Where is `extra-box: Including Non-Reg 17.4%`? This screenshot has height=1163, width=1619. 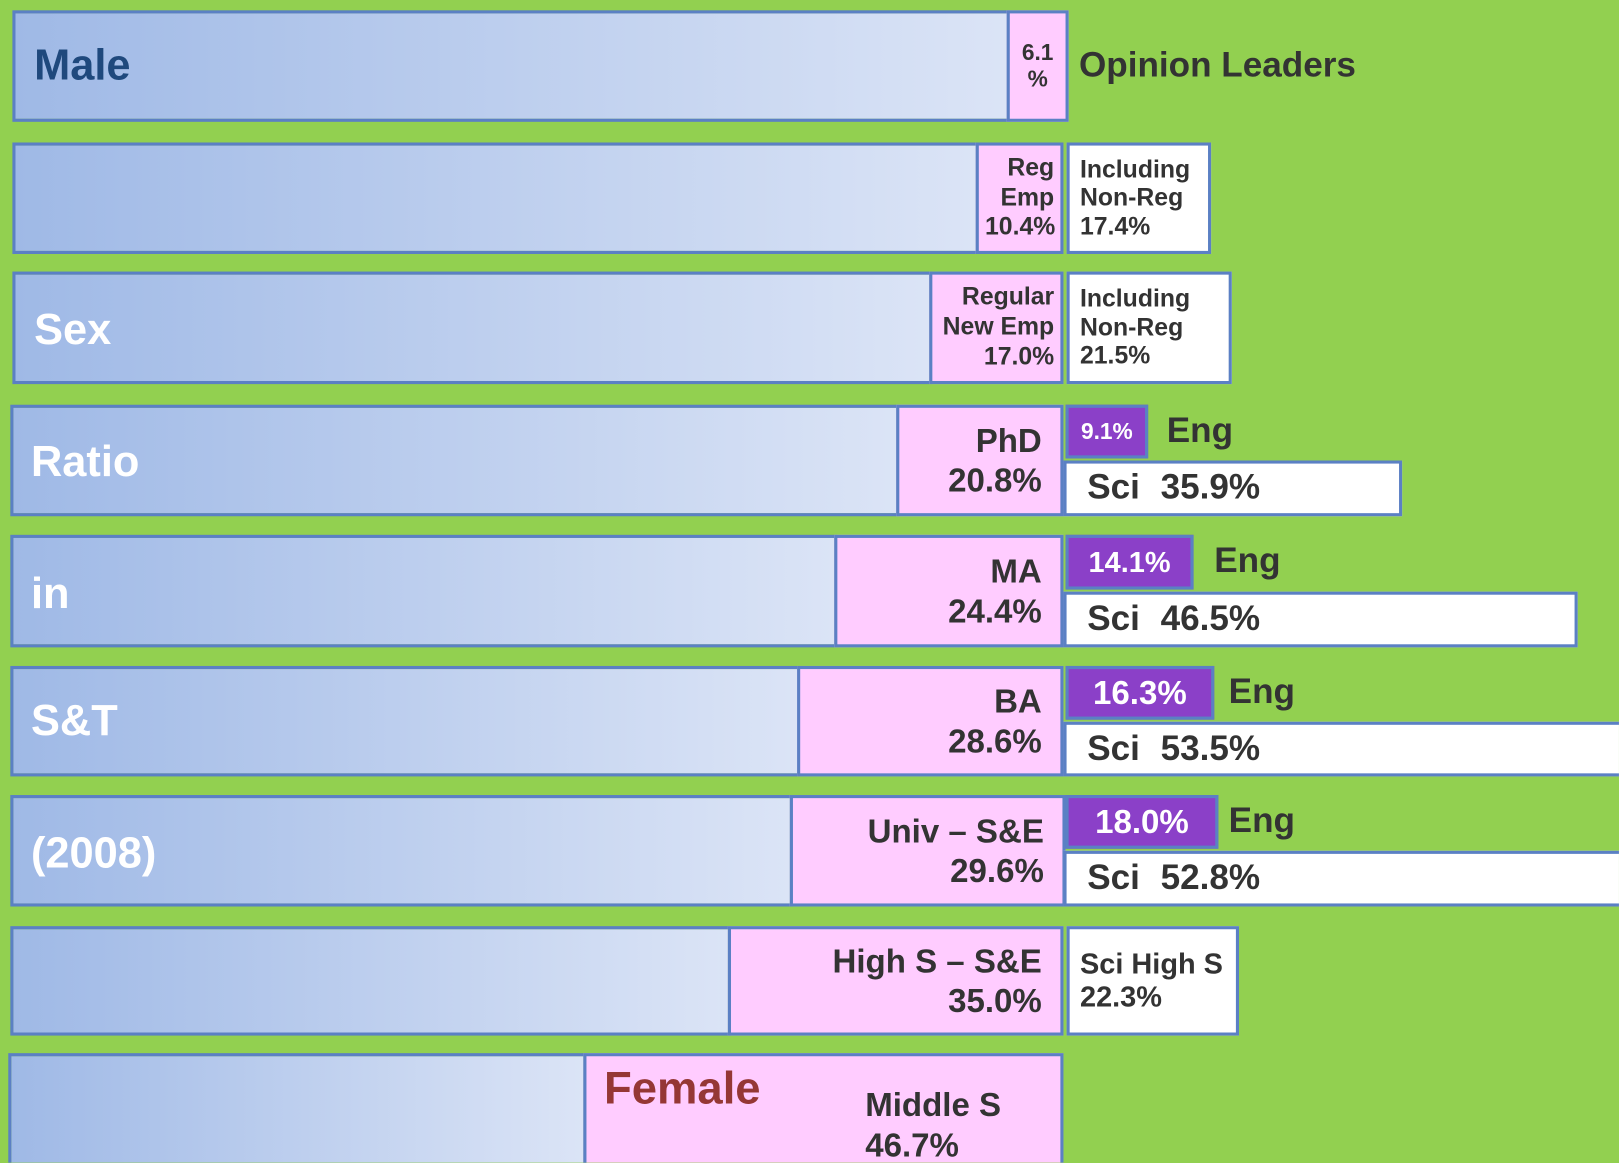
extra-box: Including Non-Reg 17.4% is located at coordinates (1139, 198).